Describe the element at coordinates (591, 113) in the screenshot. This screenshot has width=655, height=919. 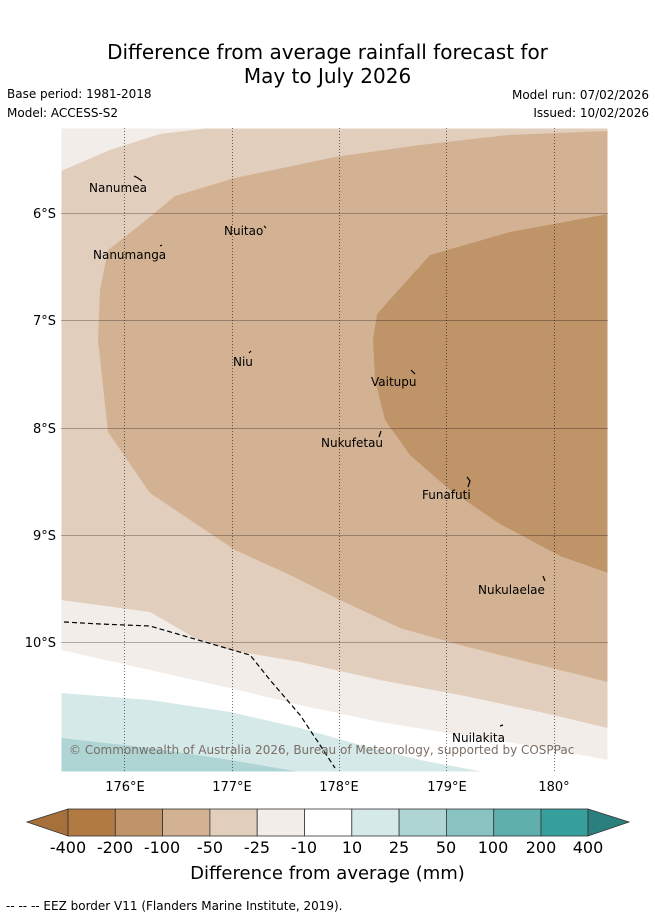
I see `issued-date: Issued: 10/02/2026` at that location.